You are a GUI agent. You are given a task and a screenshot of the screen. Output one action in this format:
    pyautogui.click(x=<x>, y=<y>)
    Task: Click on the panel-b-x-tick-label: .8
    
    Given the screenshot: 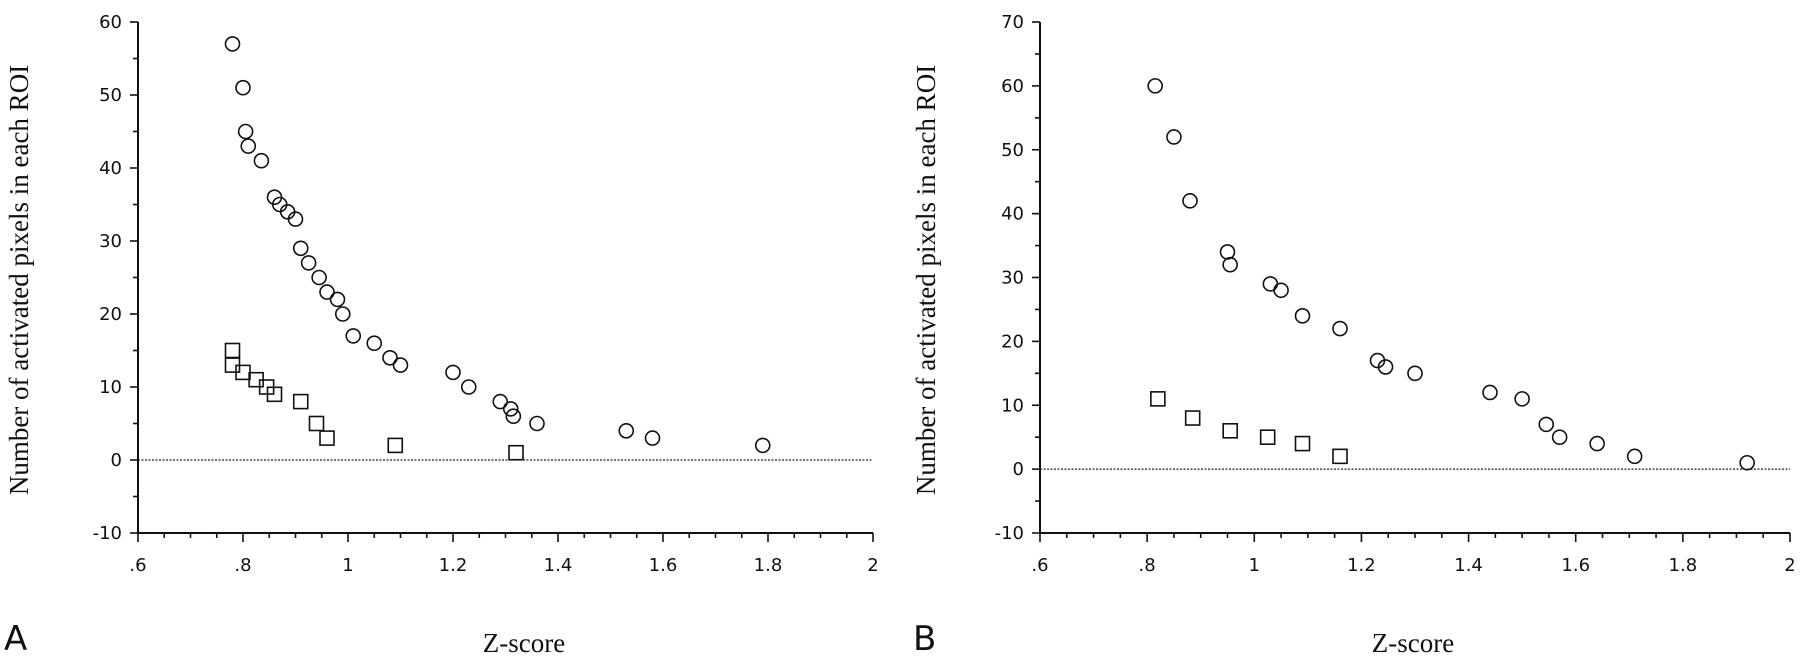 What is the action you would take?
    pyautogui.click(x=1147, y=565)
    